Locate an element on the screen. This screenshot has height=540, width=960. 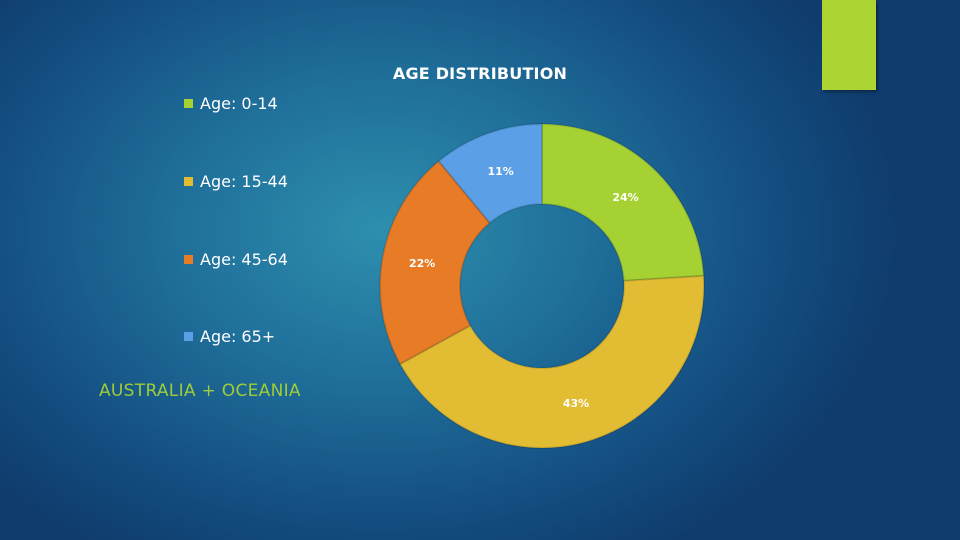
legend-item-age-15-44: Age: 15-44 is located at coordinates (236, 181).